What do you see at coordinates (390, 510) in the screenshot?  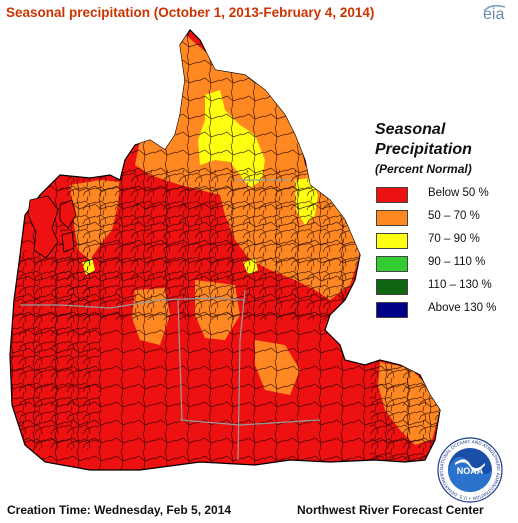 I see `forecast-center-name: Northwest River Forecast Center` at bounding box center [390, 510].